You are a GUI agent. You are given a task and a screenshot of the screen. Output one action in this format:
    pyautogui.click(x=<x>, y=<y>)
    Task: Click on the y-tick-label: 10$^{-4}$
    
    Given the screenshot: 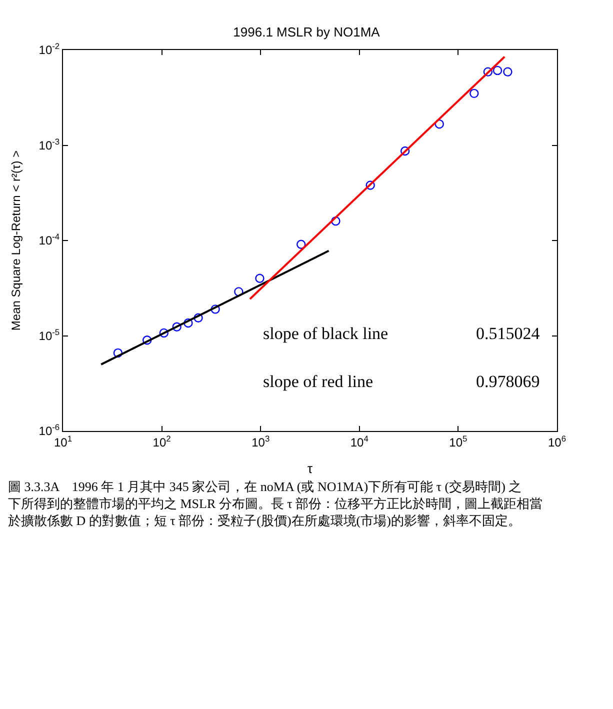 What is the action you would take?
    pyautogui.click(x=49, y=240)
    